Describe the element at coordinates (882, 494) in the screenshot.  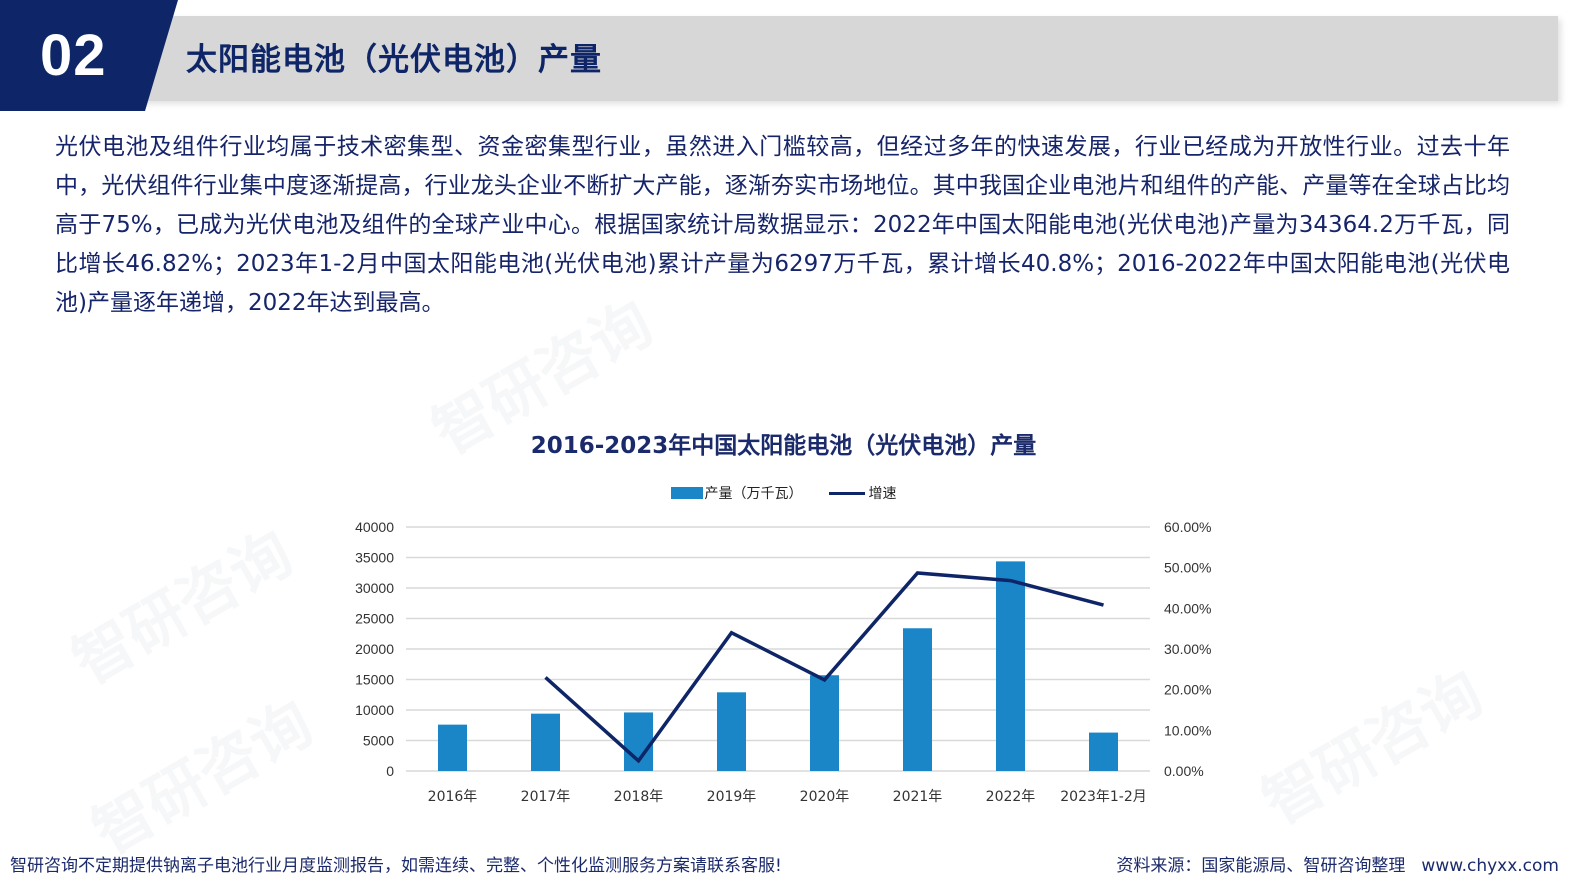
I see `legend-label: 增速` at that location.